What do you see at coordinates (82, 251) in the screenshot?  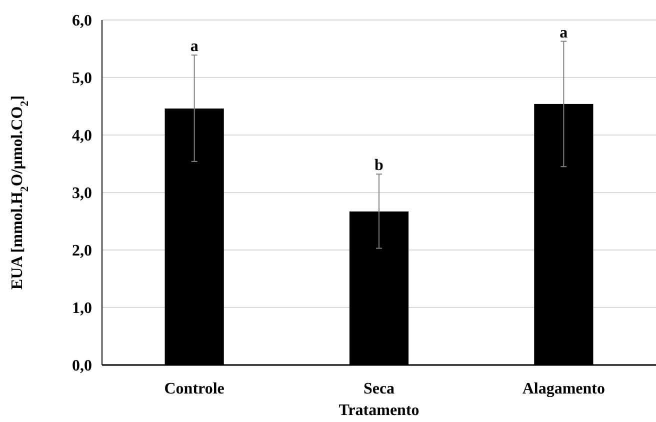 I see `y-tick-label: 2,0` at bounding box center [82, 251].